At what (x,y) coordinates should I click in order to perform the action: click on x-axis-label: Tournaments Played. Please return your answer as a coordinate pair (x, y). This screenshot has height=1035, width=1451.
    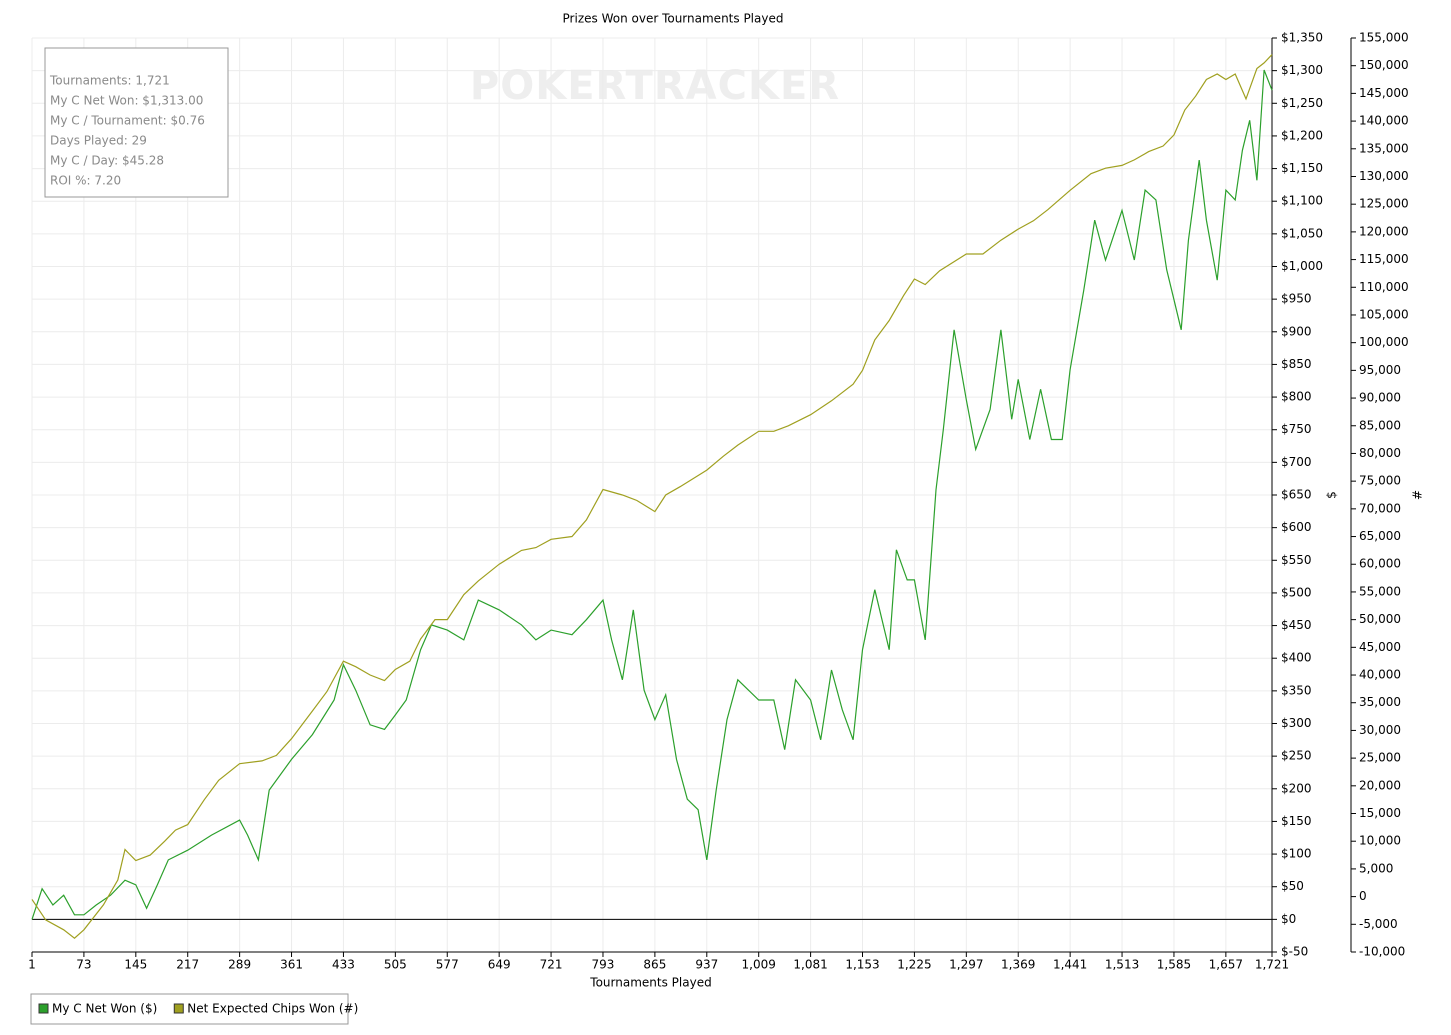
    Looking at the image, I should click on (650, 983).